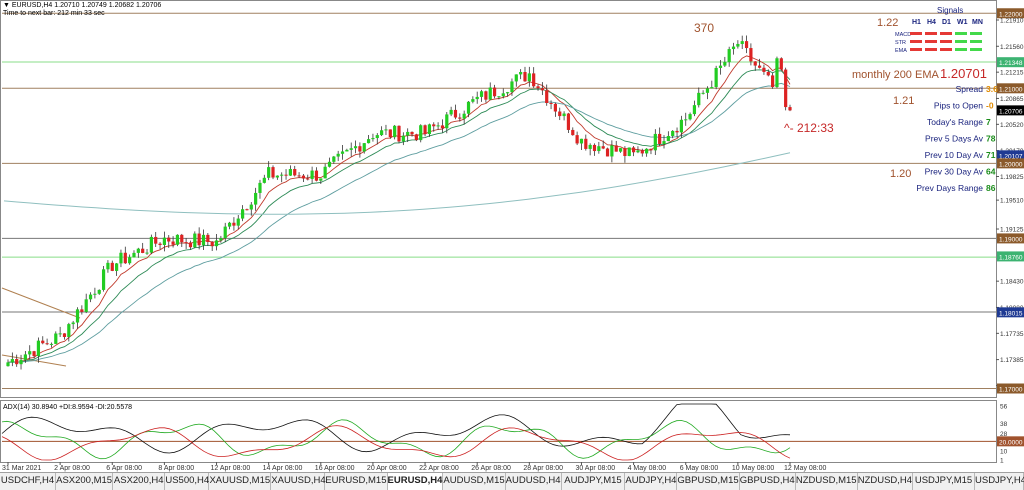 This screenshot has width=1024, height=490. Describe the element at coordinates (768, 481) in the screenshot. I see `tab-gbpusd-h4: GBPUSD,H4` at that location.